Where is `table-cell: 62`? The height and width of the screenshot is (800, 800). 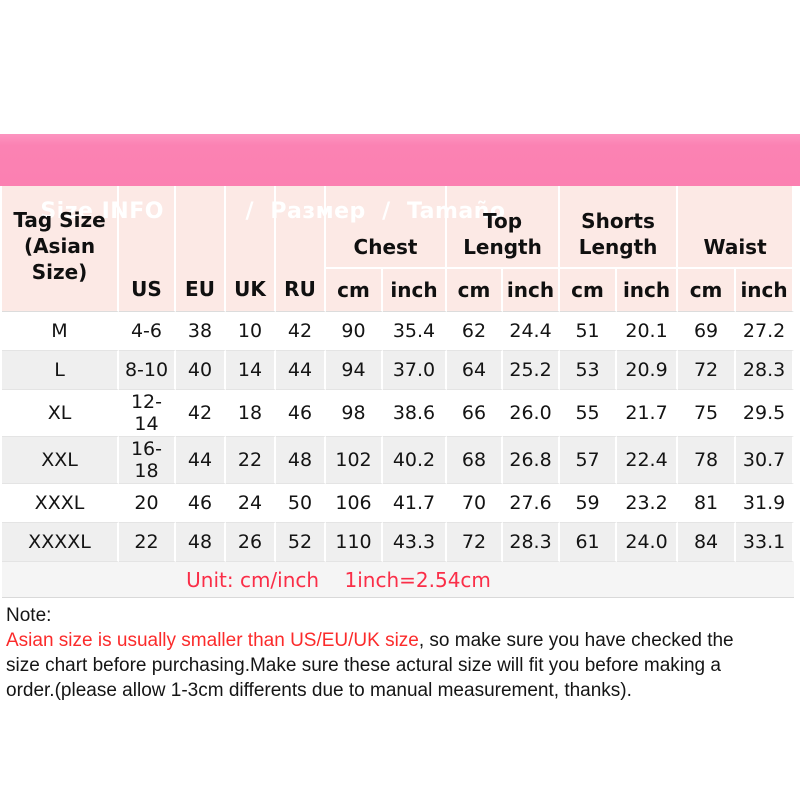
table-cell: 62 is located at coordinates (475, 331).